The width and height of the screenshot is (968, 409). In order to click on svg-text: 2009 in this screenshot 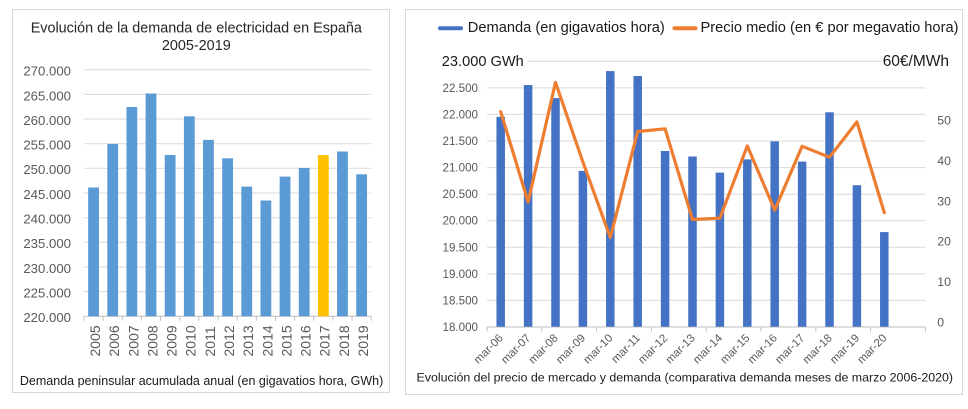, I will do `click(172, 340)`.